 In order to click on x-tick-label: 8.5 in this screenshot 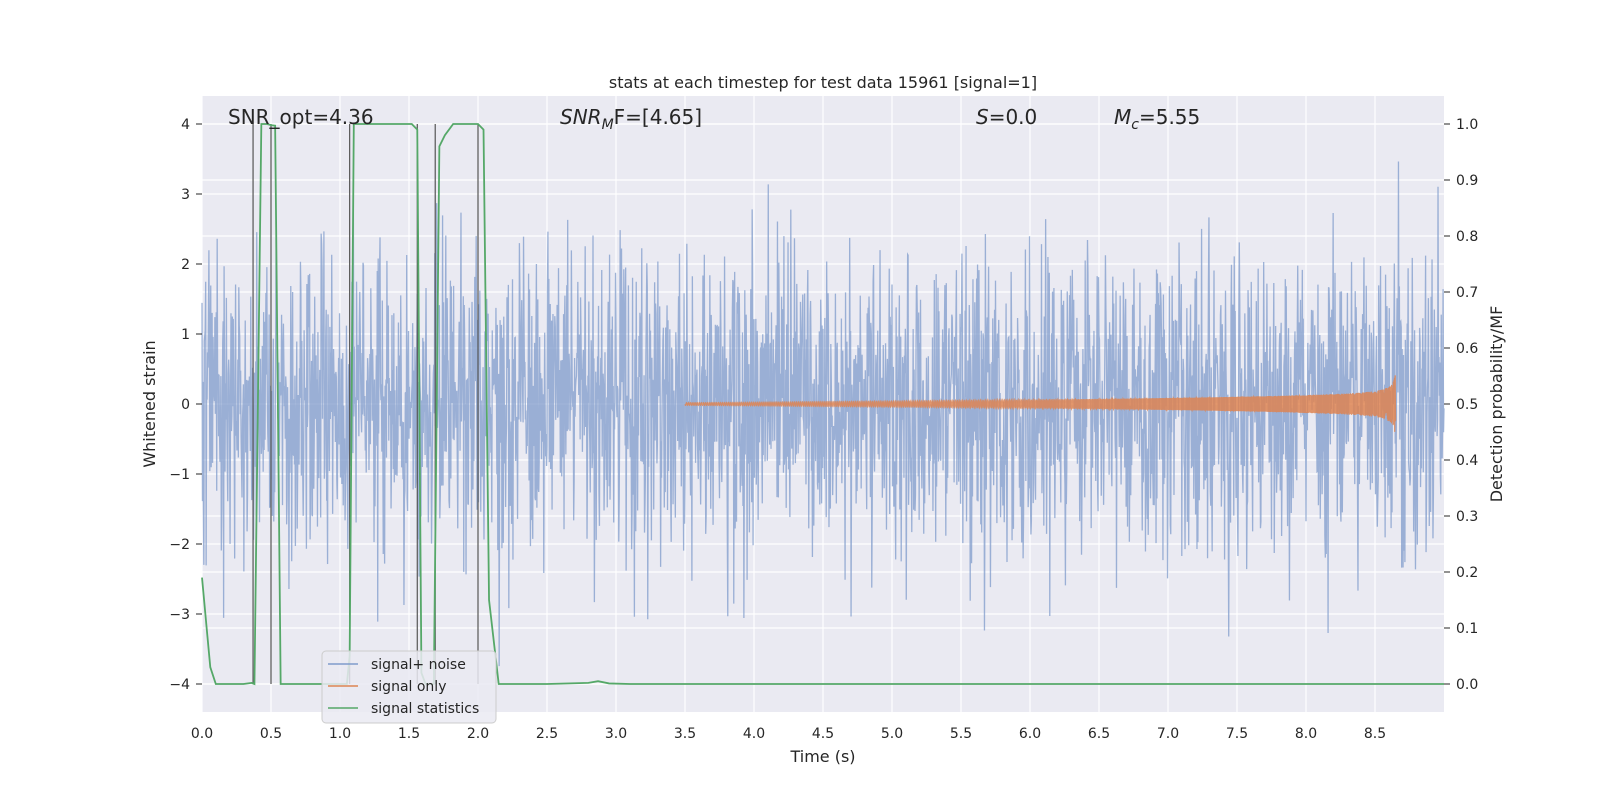, I will do `click(1375, 734)`.